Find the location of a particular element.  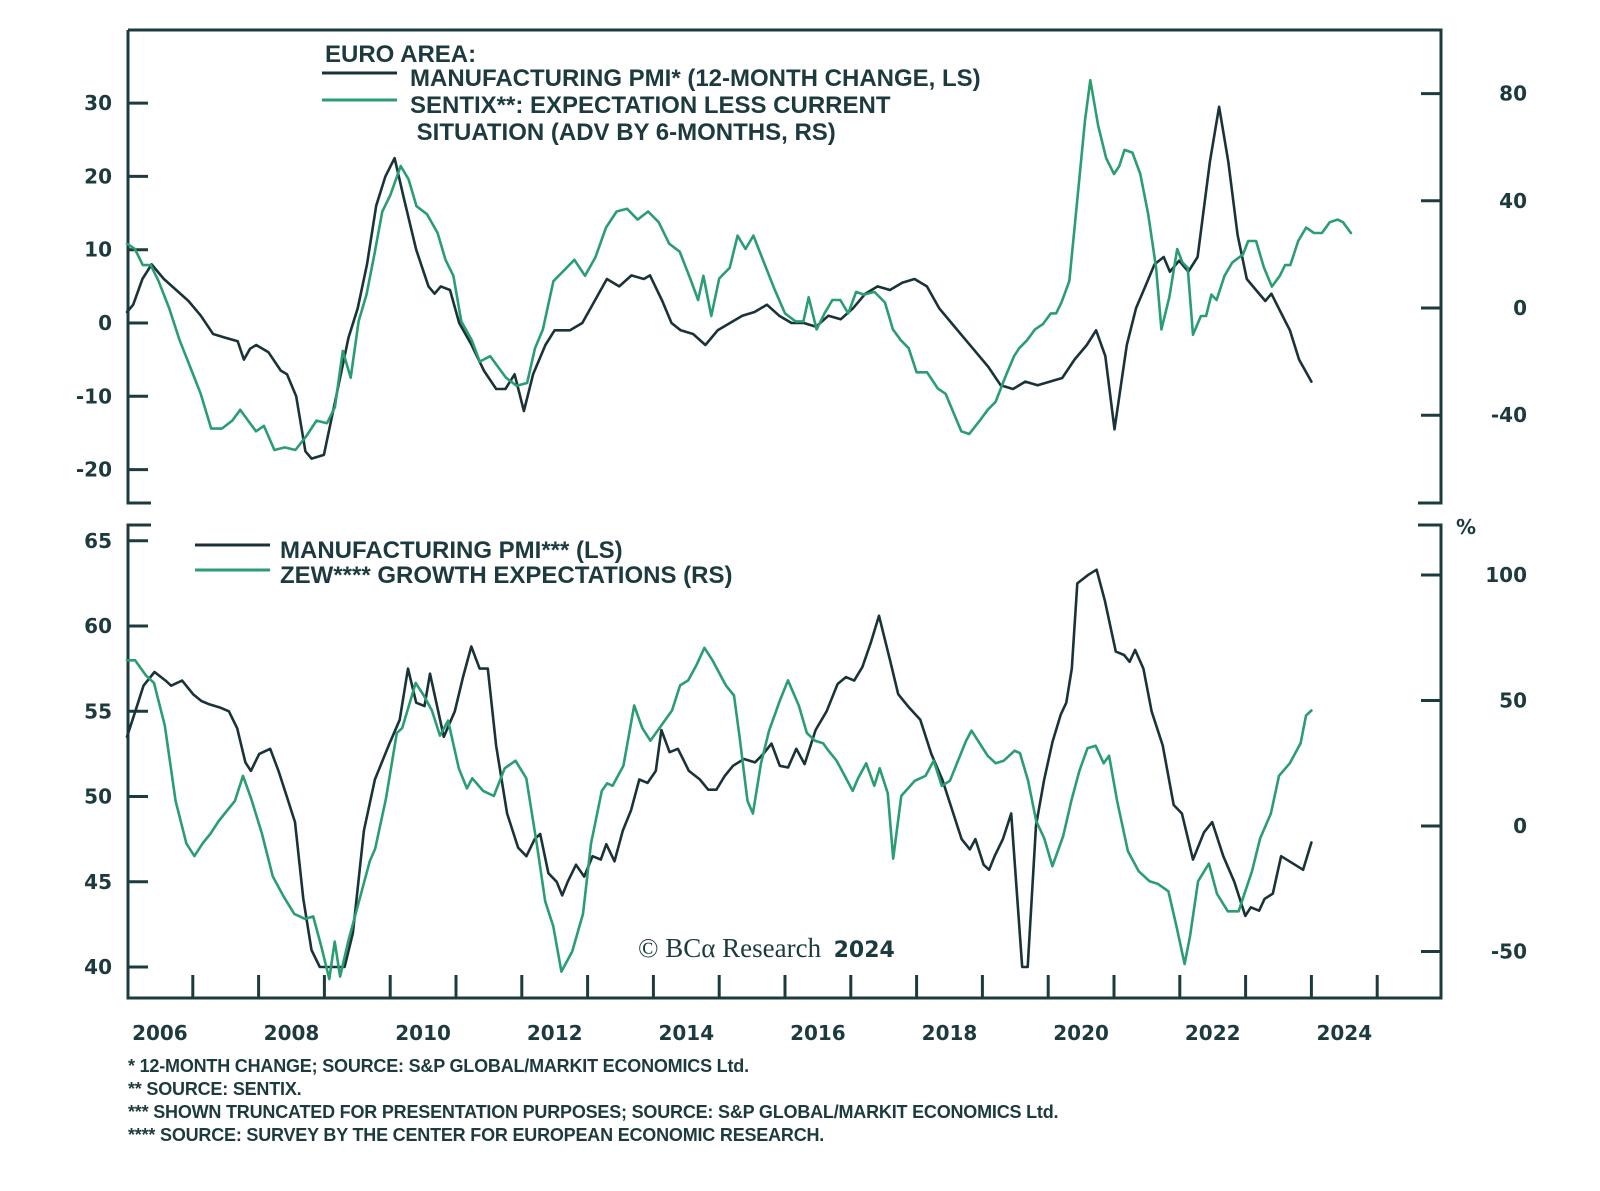

y-tick-label-left: 45 is located at coordinates (98, 882).